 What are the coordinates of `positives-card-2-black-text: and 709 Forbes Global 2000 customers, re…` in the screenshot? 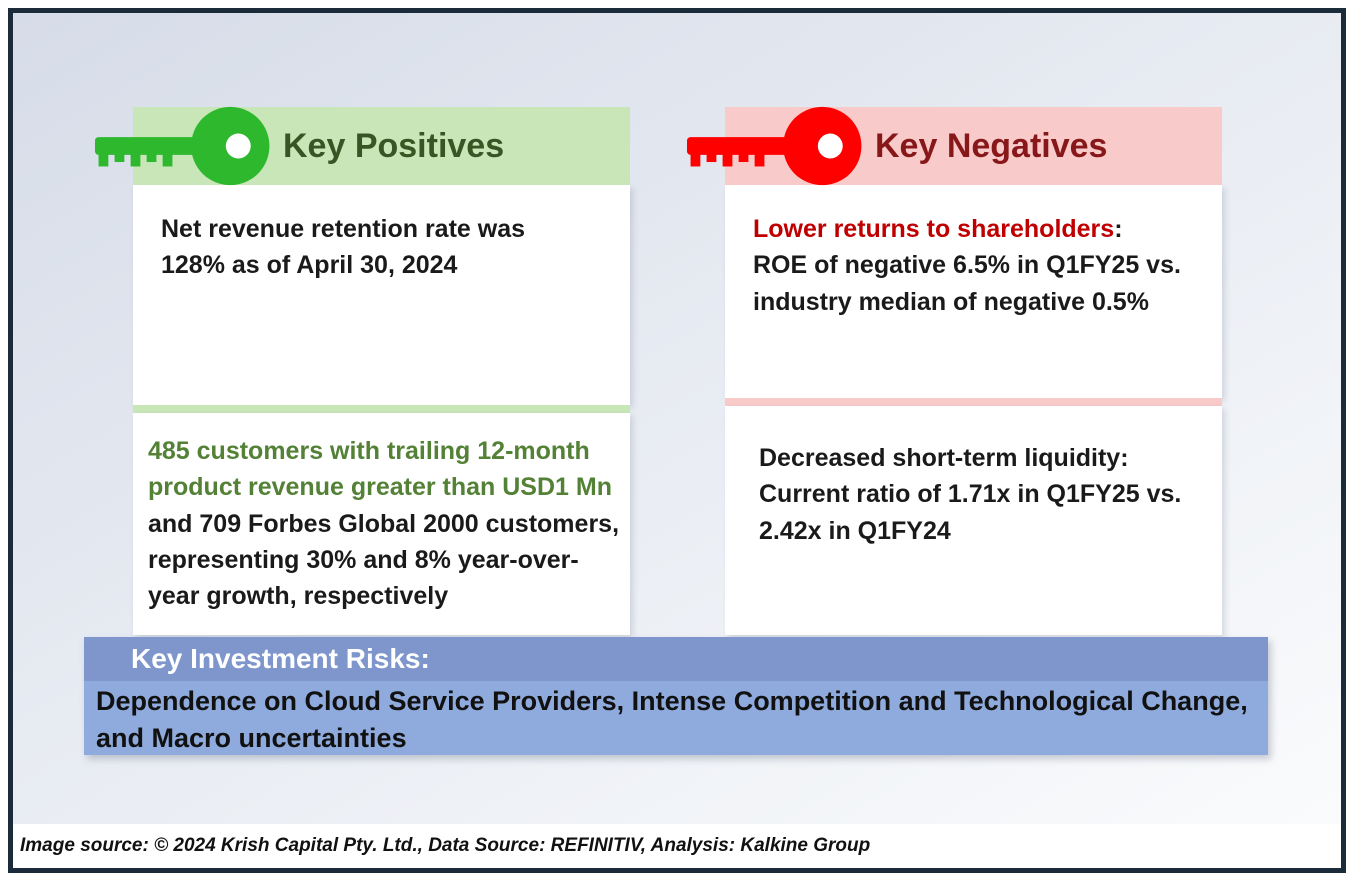 It's located at (384, 560).